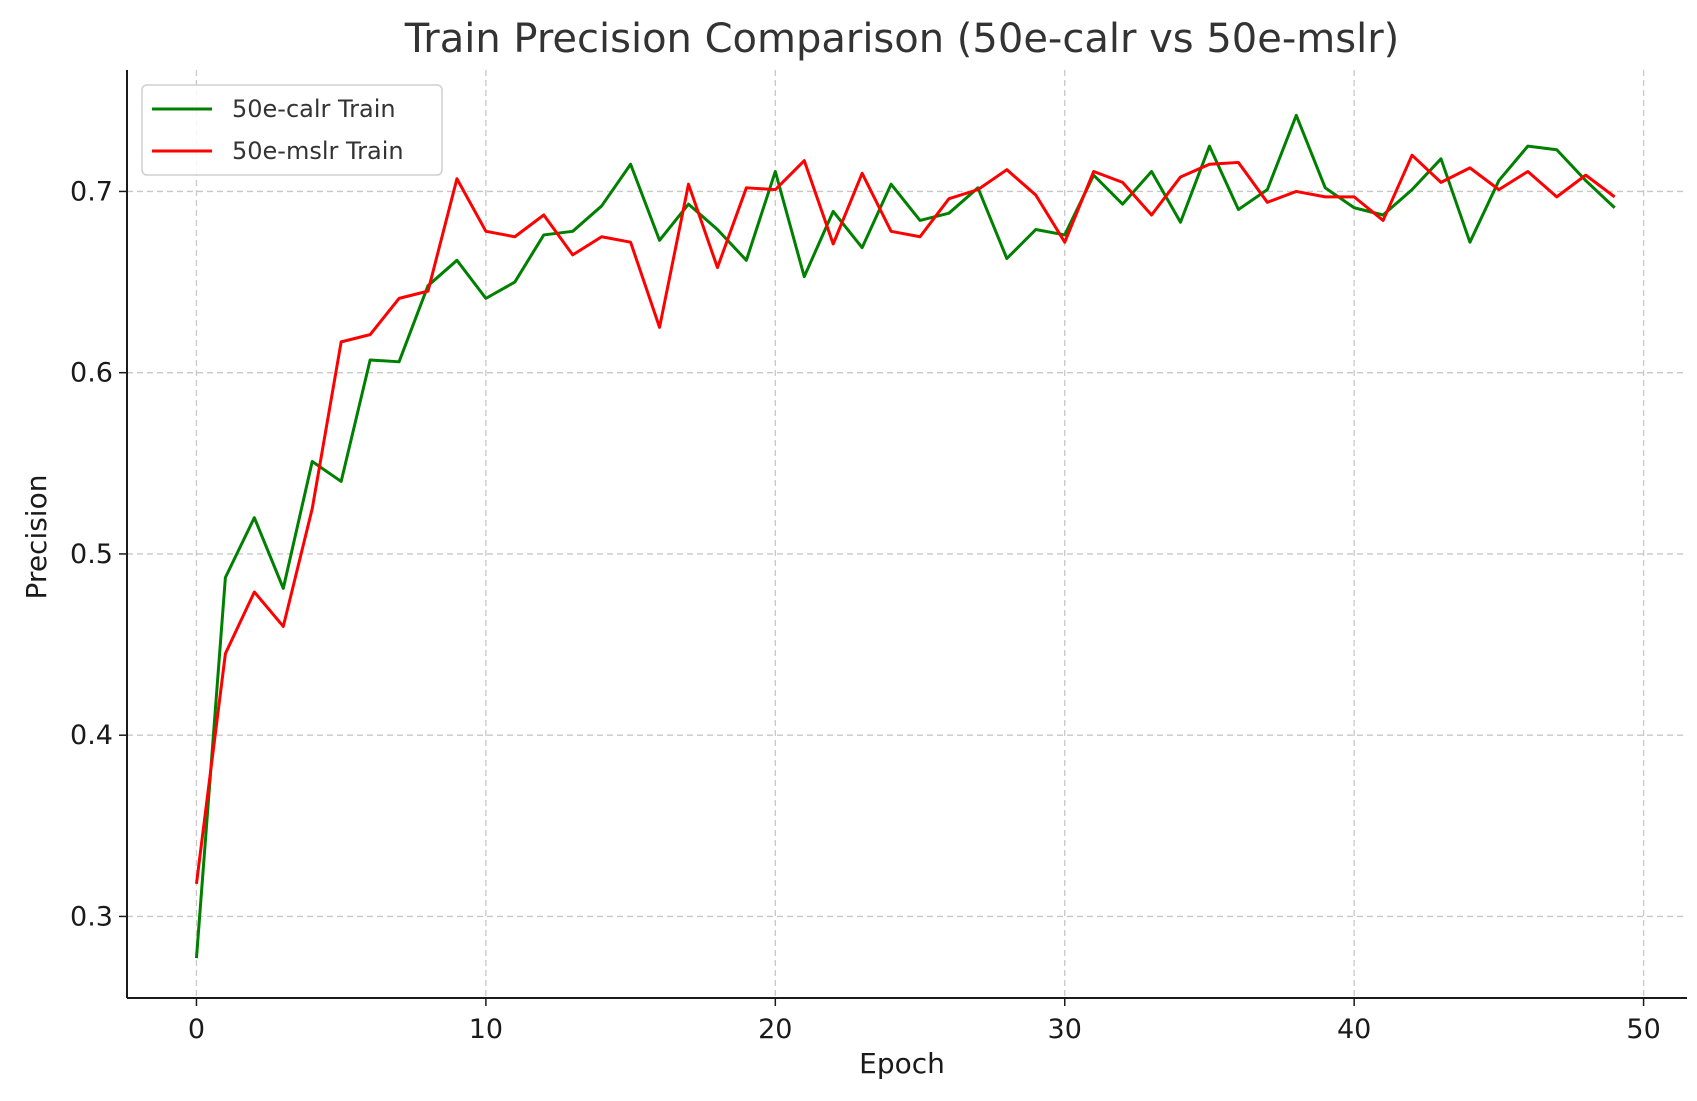 The image size is (1697, 1101). I want to click on x-tick-label: 30, so click(1065, 1029).